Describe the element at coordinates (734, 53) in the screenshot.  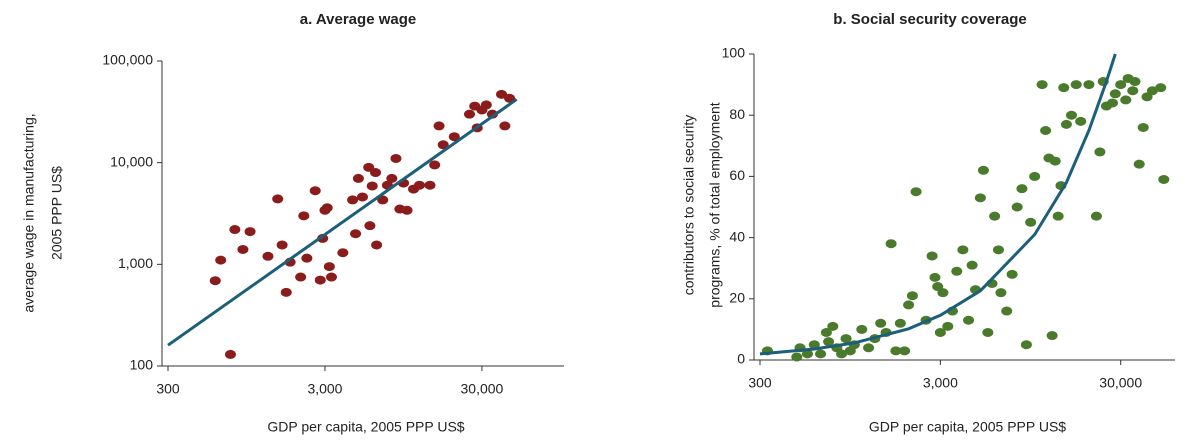
I see `y-tick-label: 100` at that location.